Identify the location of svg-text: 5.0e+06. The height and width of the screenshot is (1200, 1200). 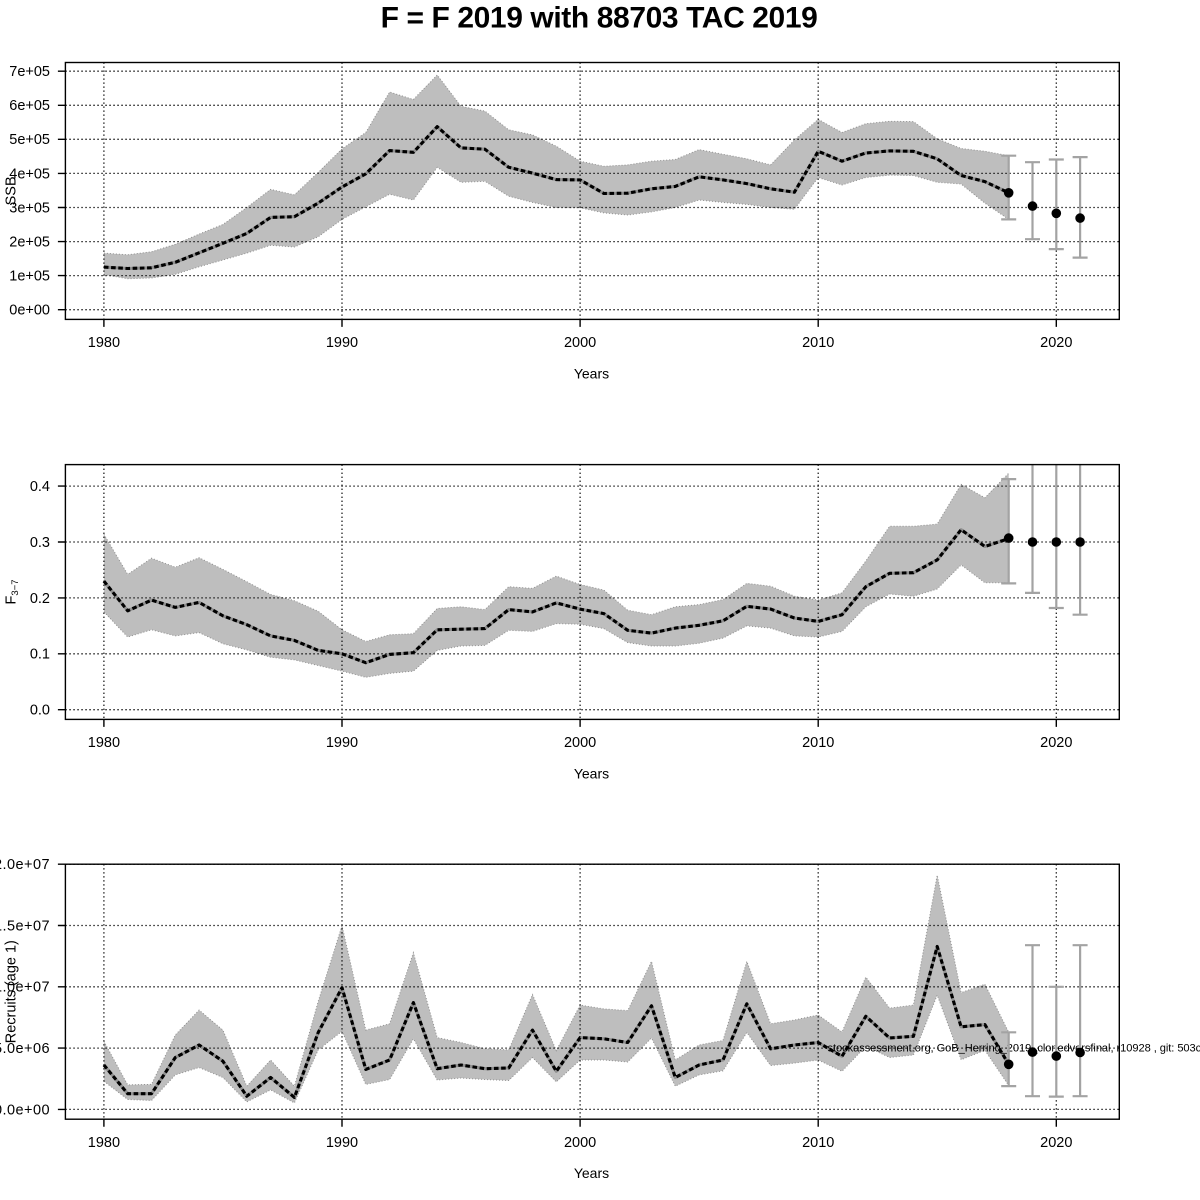
(25, 1049).